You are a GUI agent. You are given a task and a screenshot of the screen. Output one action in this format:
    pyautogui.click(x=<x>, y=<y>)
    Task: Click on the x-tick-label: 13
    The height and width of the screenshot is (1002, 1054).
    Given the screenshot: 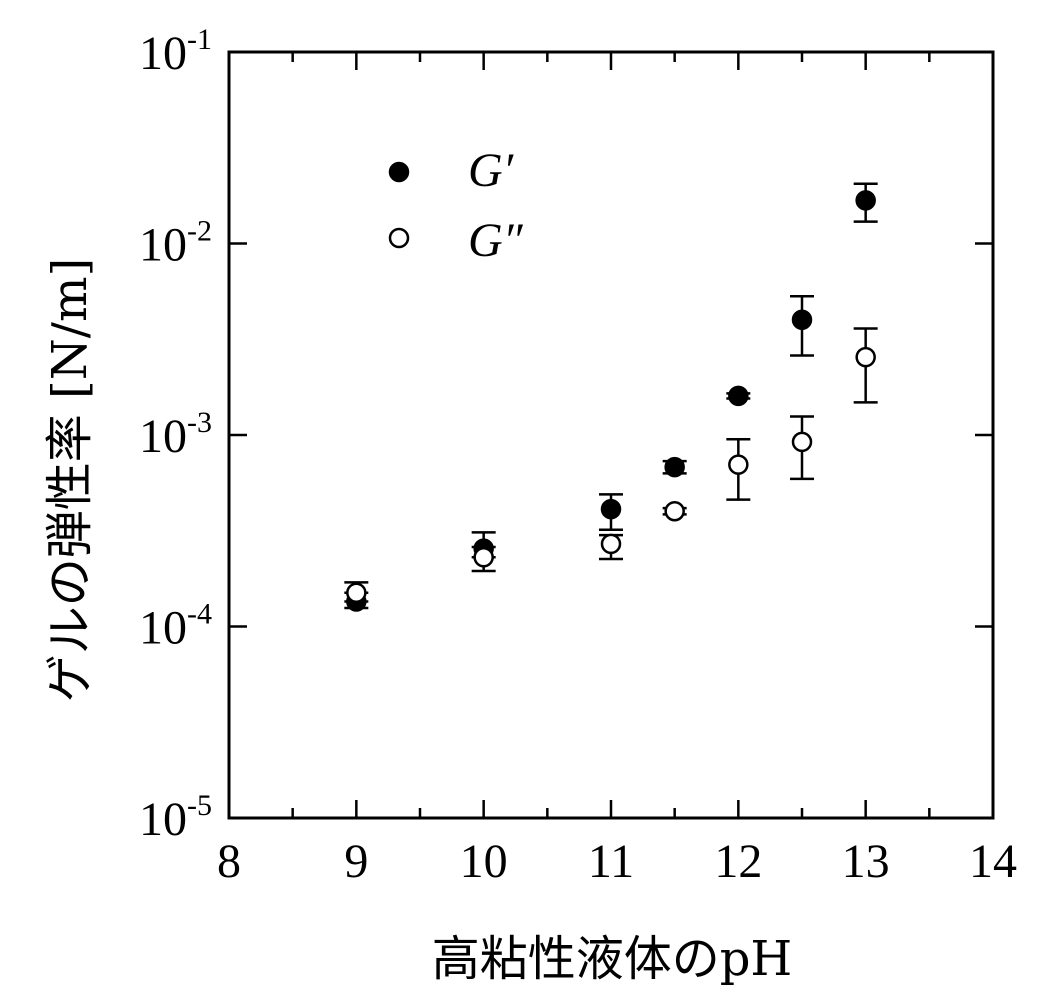 What is the action you would take?
    pyautogui.click(x=866, y=861)
    